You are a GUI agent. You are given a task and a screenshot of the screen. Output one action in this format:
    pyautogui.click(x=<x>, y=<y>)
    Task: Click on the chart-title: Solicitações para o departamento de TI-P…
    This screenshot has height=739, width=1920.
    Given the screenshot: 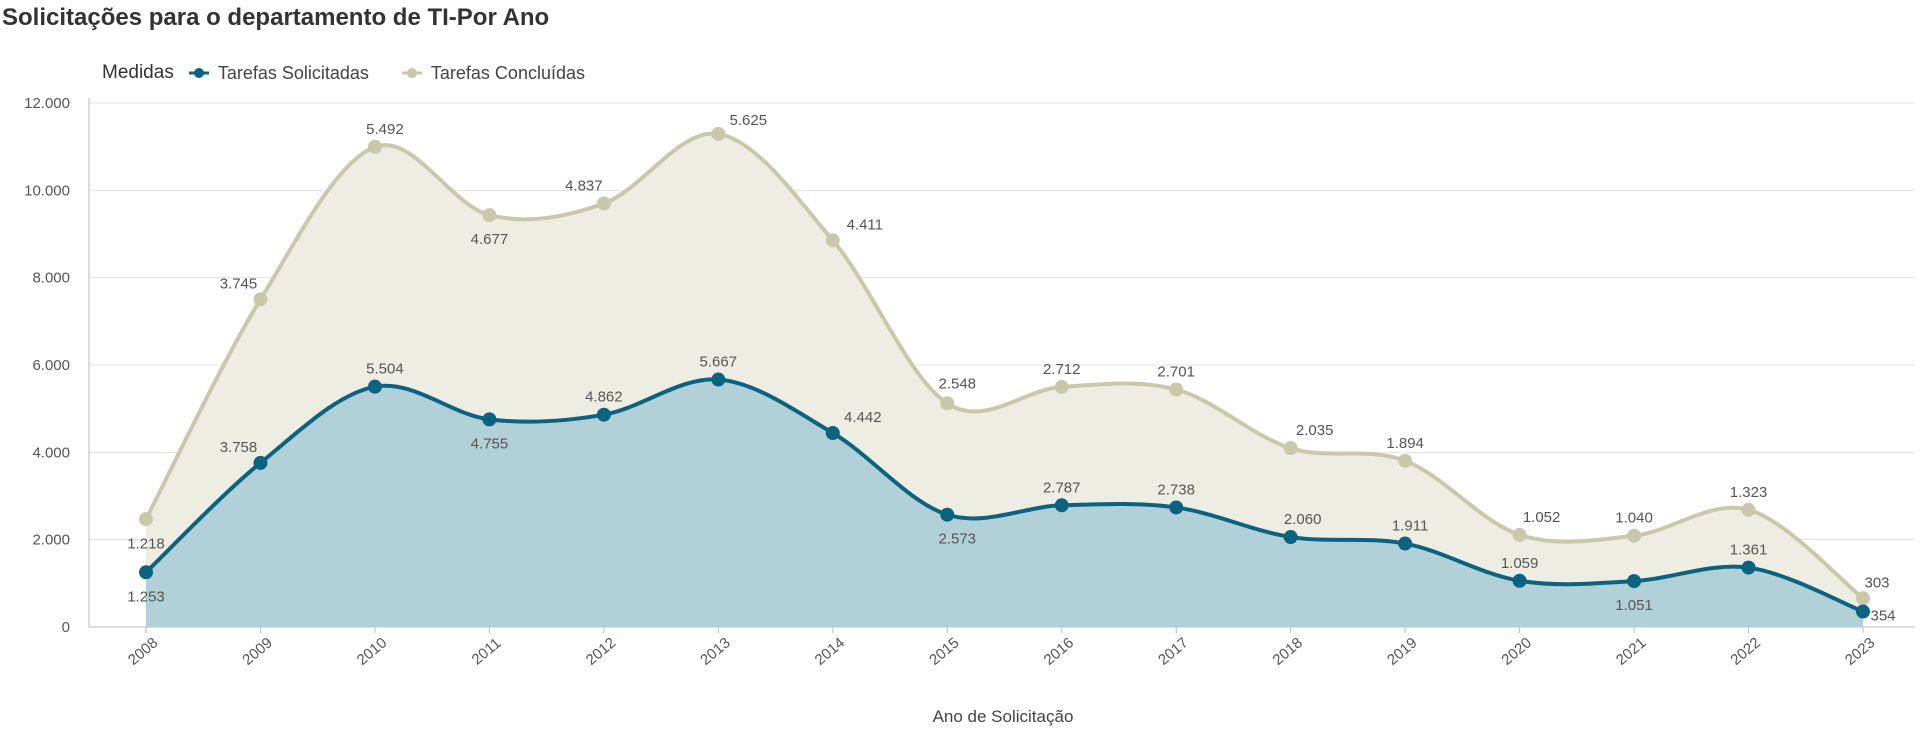 What is the action you would take?
    pyautogui.click(x=276, y=17)
    